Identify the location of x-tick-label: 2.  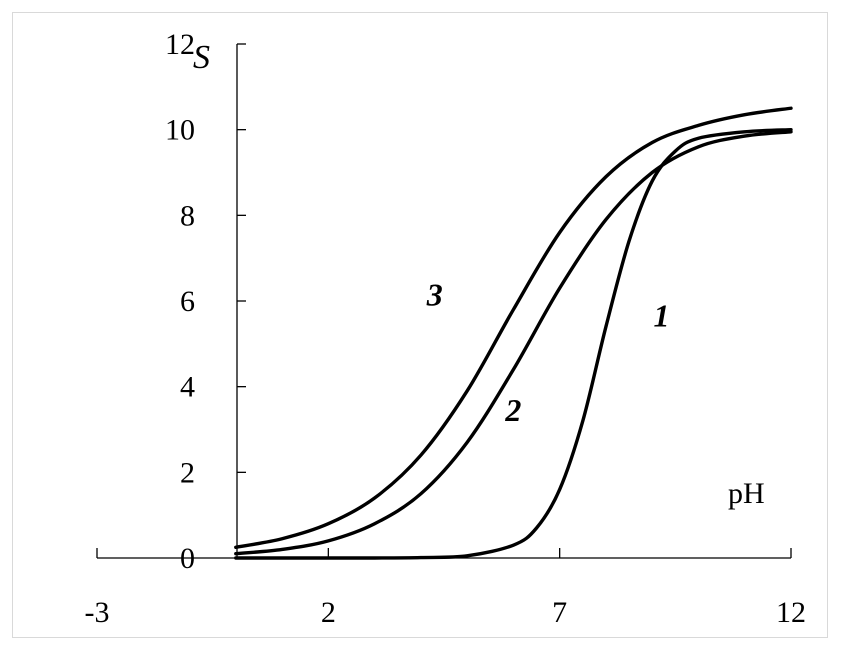
(328, 612).